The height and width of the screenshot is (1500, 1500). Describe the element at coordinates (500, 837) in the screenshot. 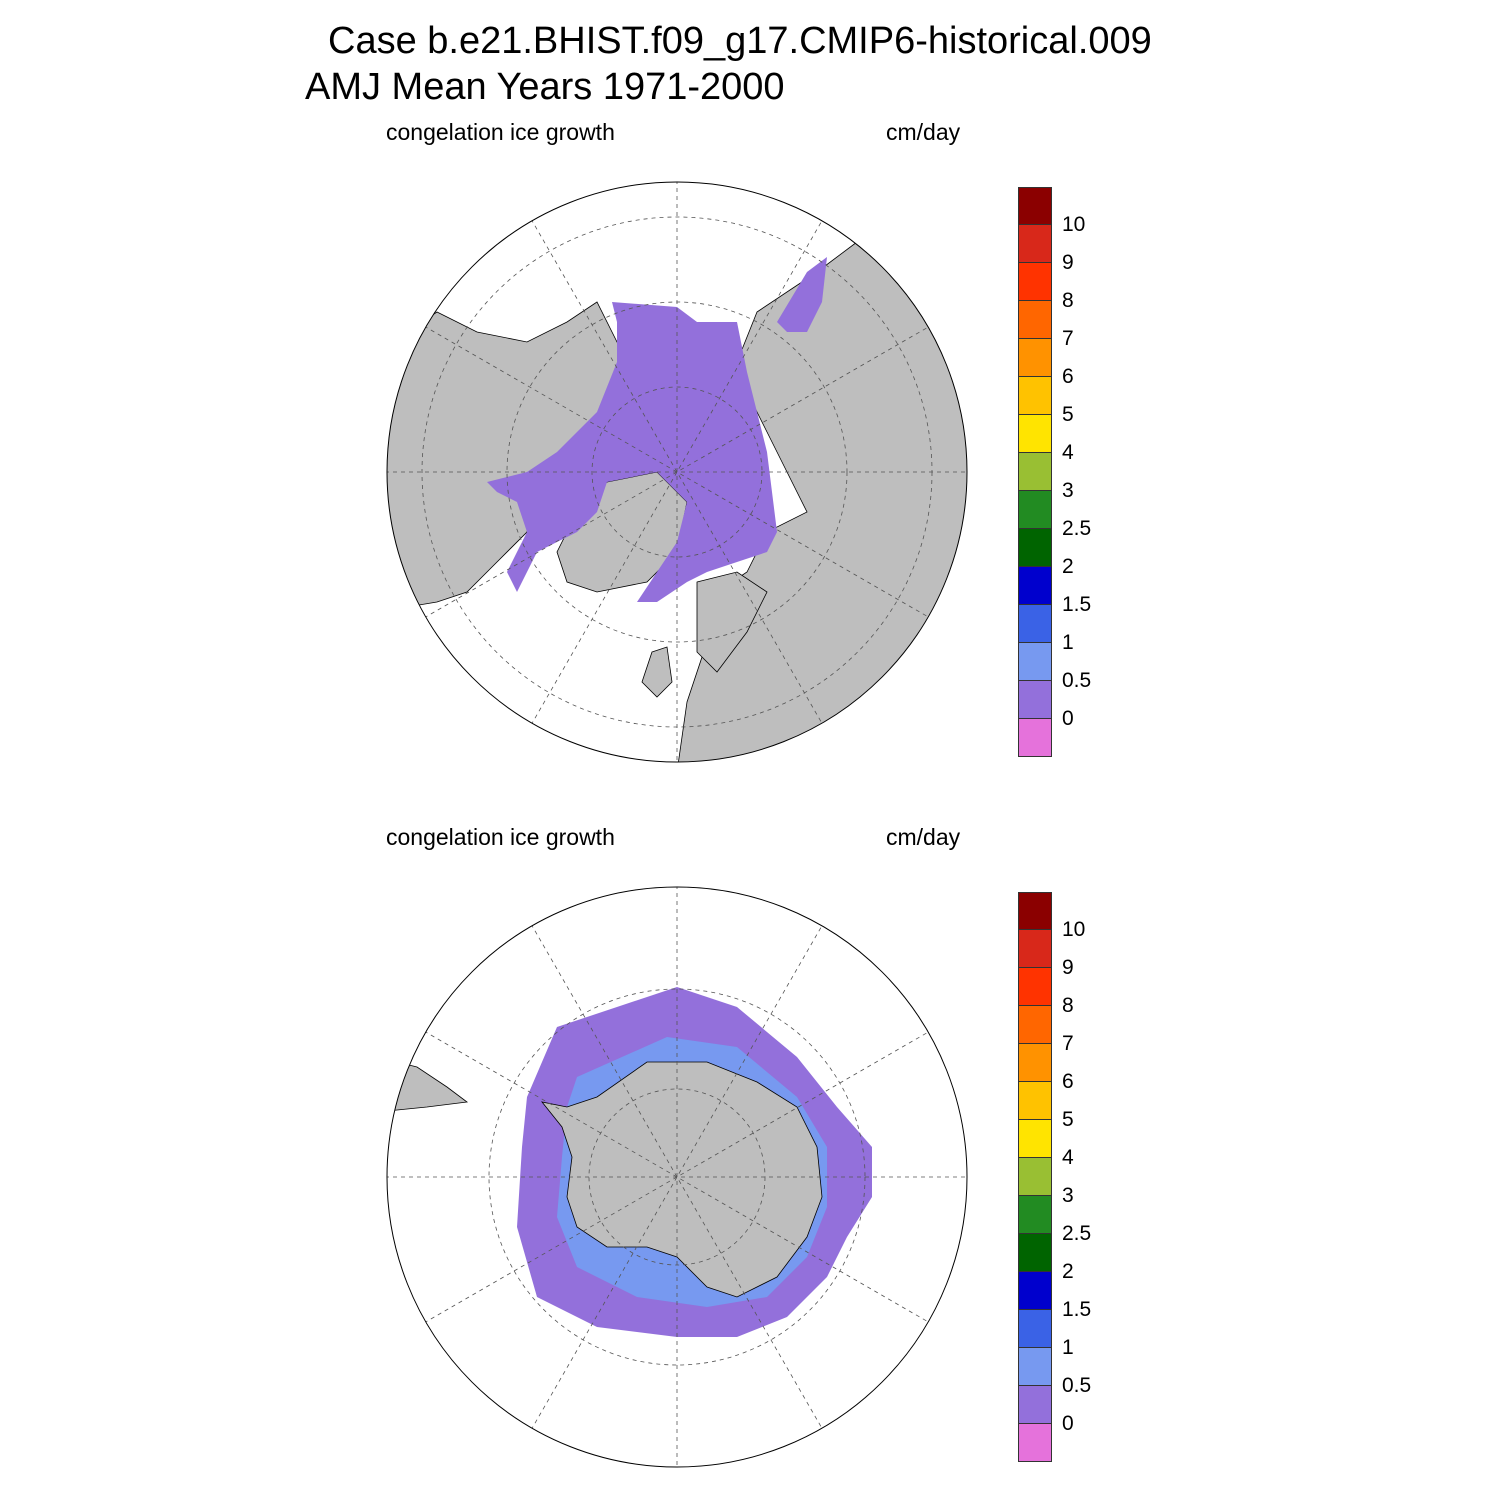

I see `south-left-title: congelation ice growth` at that location.